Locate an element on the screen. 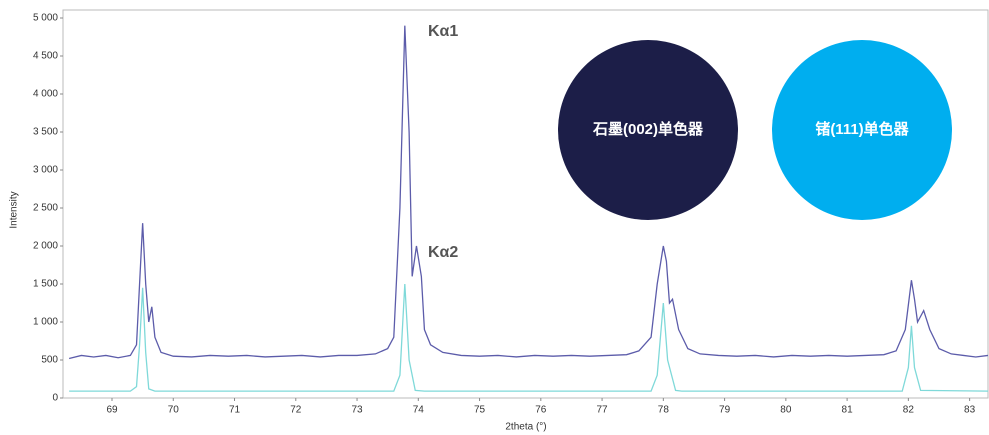 The width and height of the screenshot is (989, 435). y-tick-label: 2 500 is located at coordinates (45, 208).